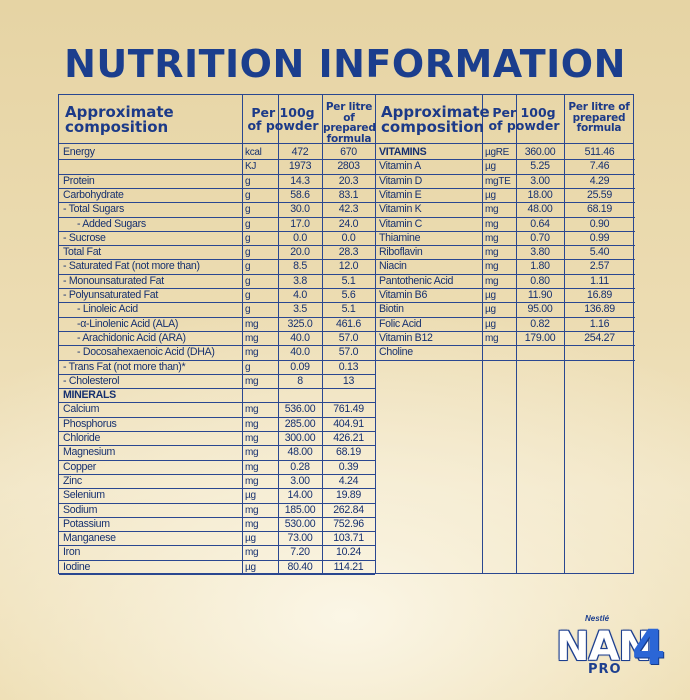  Describe the element at coordinates (348, 295) in the screenshot. I see `per-litre-value: 5.6` at that location.